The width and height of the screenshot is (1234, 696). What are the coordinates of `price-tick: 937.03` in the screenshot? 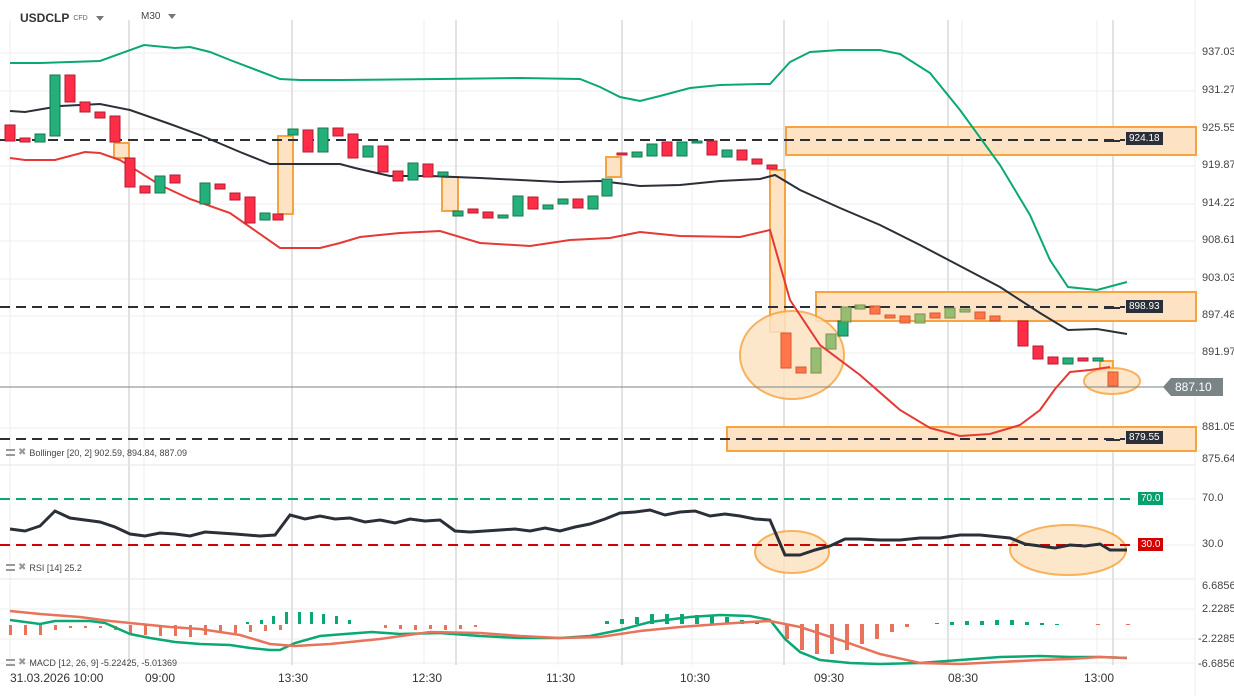 It's located at (1218, 52).